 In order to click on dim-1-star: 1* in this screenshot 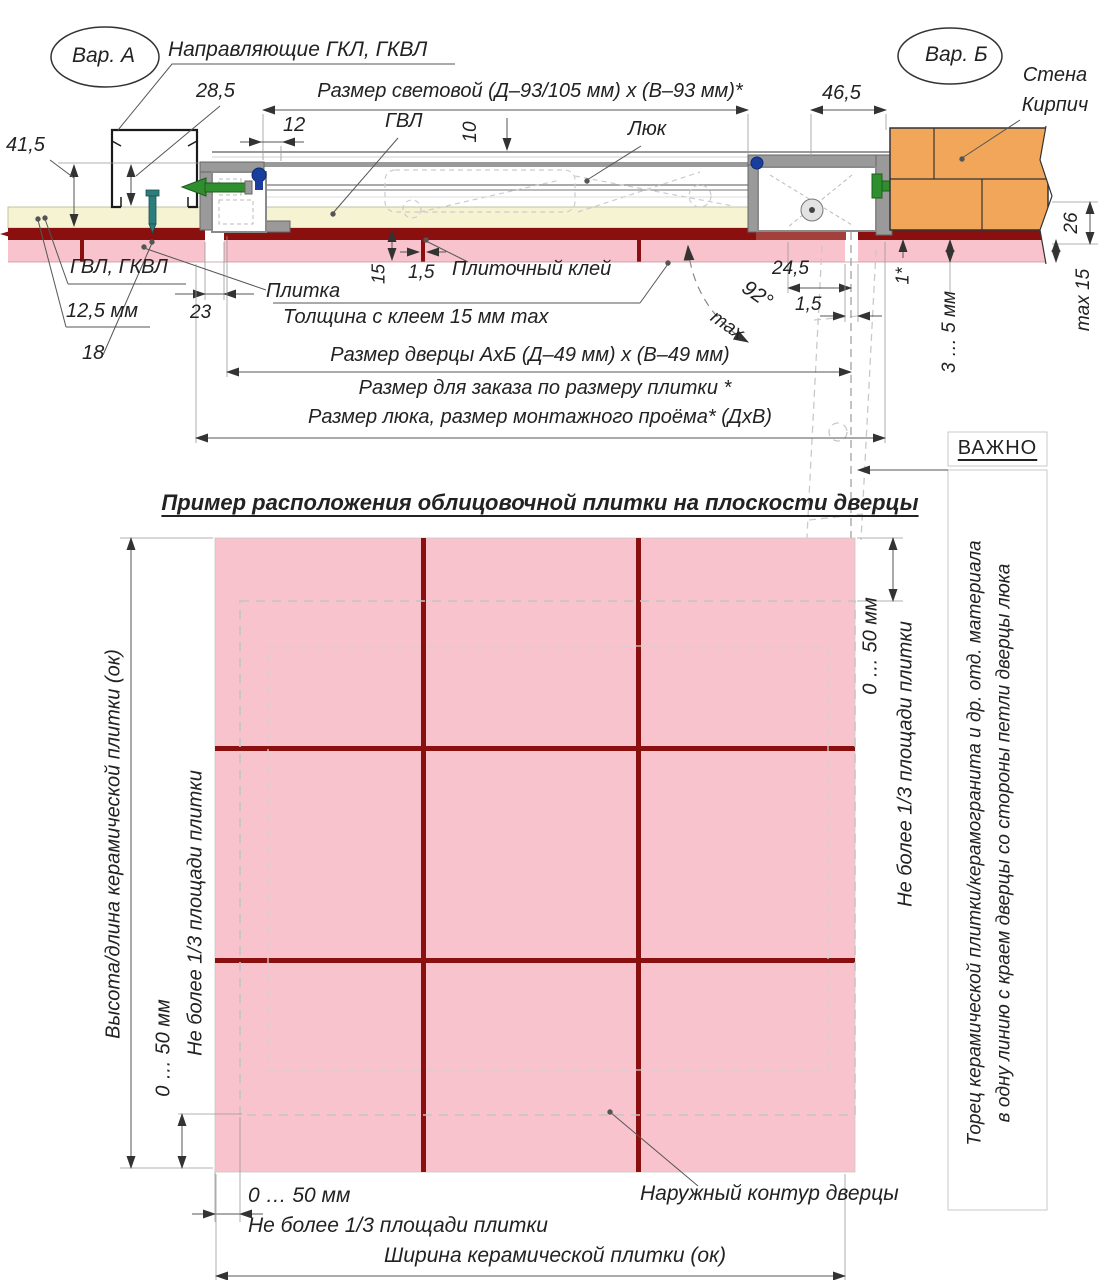, I will do `click(902, 276)`.